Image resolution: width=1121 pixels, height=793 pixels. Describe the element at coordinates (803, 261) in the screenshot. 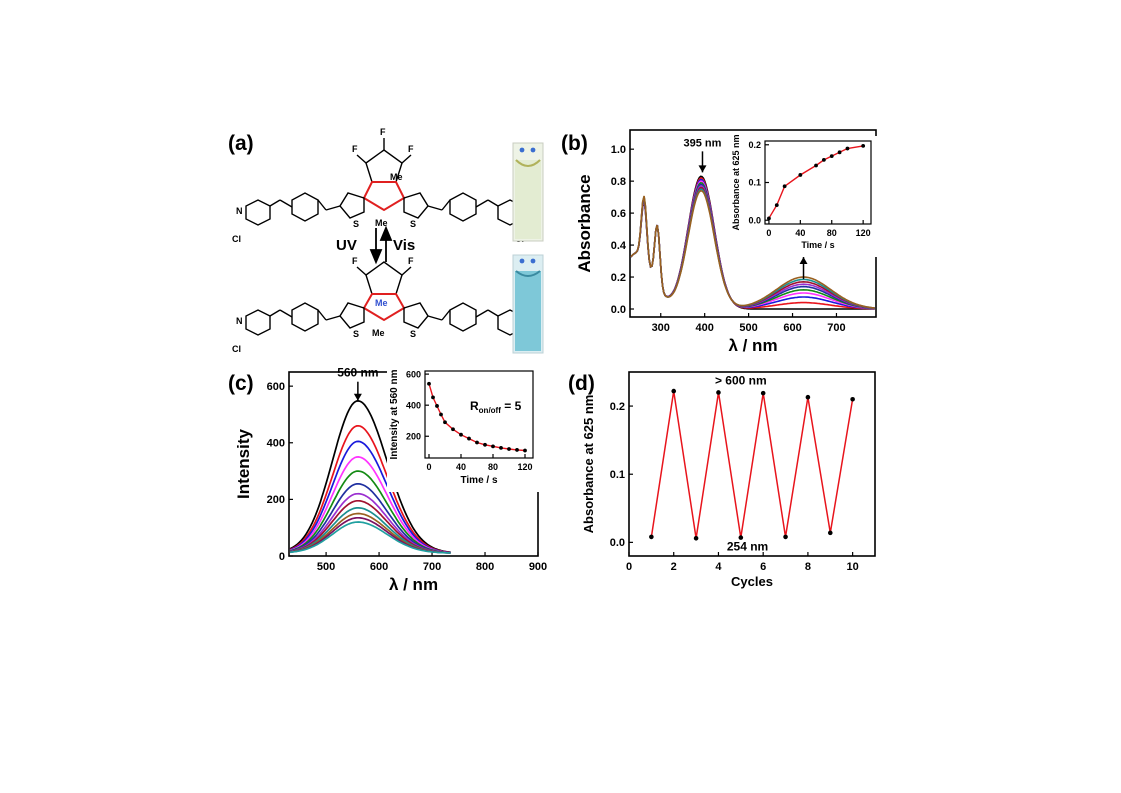

I see `annotation-625-arrow-head` at that location.